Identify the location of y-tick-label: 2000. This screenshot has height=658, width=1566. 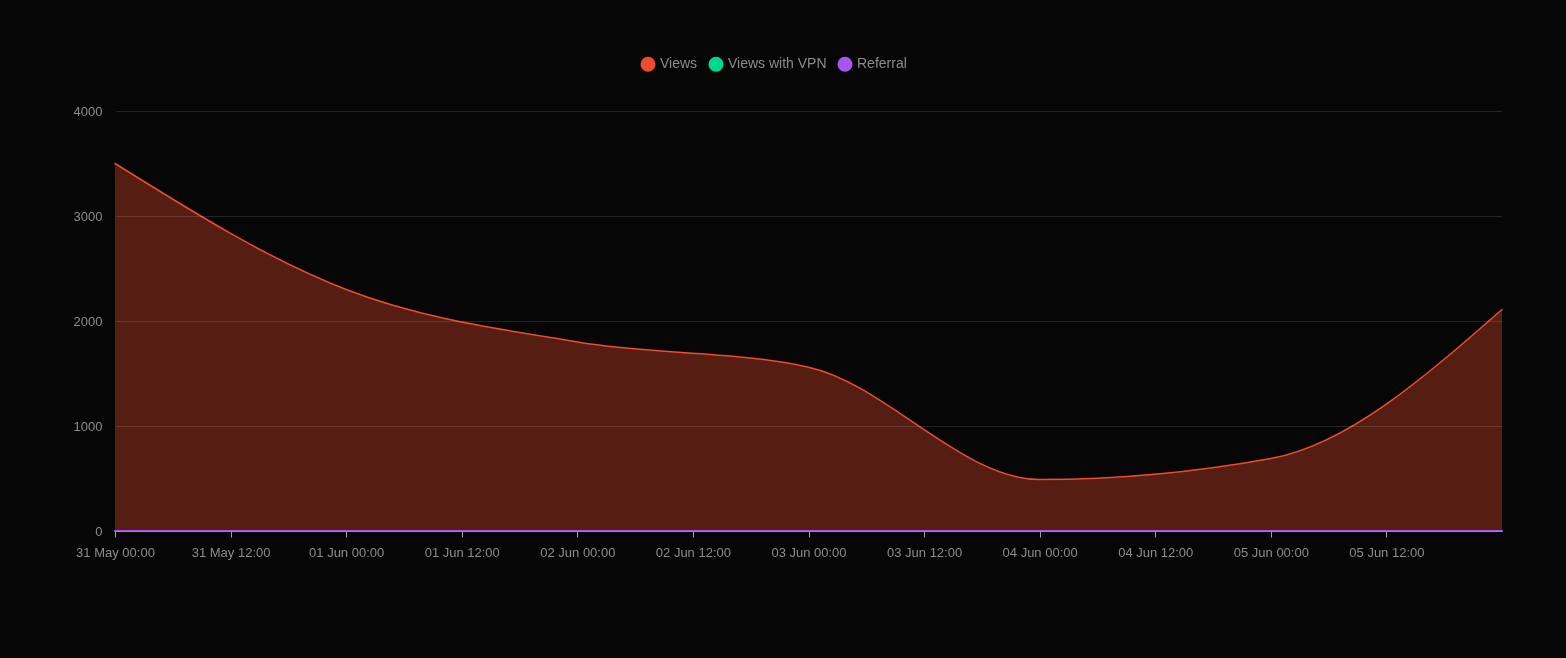
(88, 321).